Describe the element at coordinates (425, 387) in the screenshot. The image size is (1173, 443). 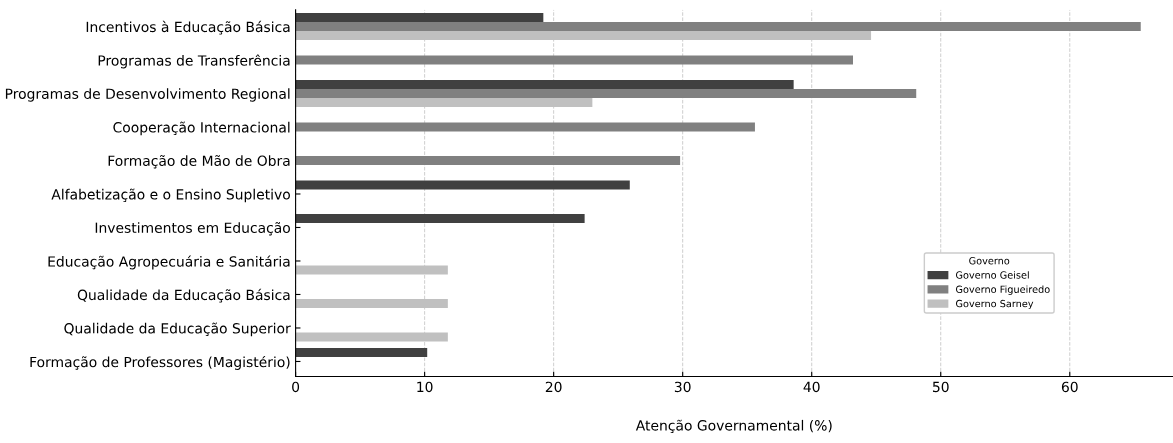
I see `x-tick-label: 10` at that location.